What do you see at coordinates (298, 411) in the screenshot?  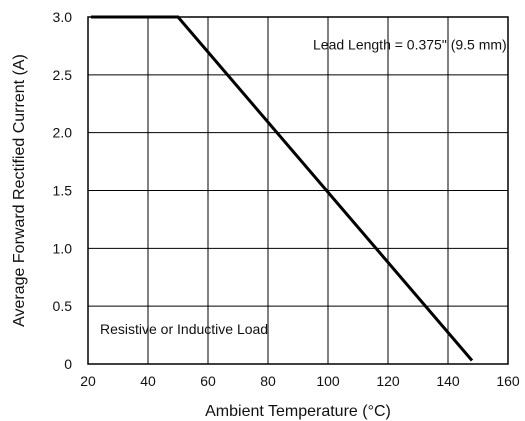 I see `x-axis-label: Ambient Temperature (°C)` at bounding box center [298, 411].